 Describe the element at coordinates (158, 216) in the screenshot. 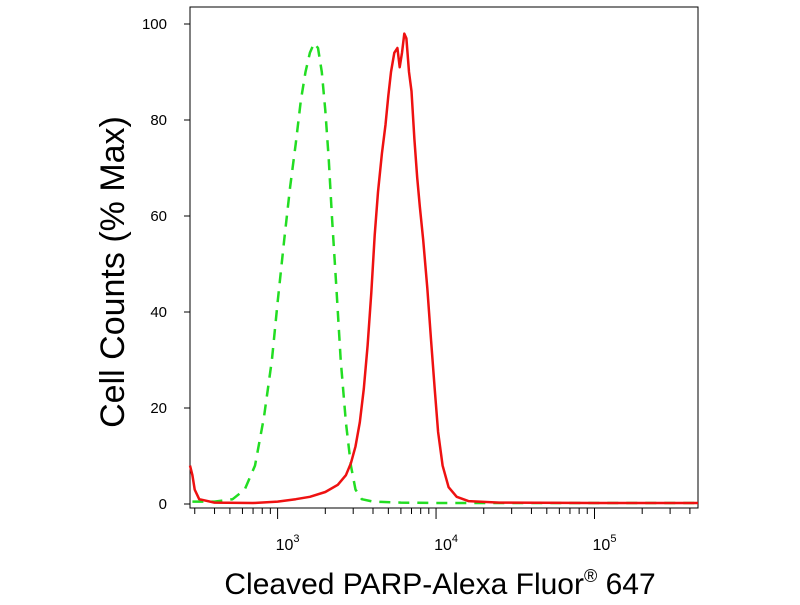

I see `y-tick-label: 60` at that location.